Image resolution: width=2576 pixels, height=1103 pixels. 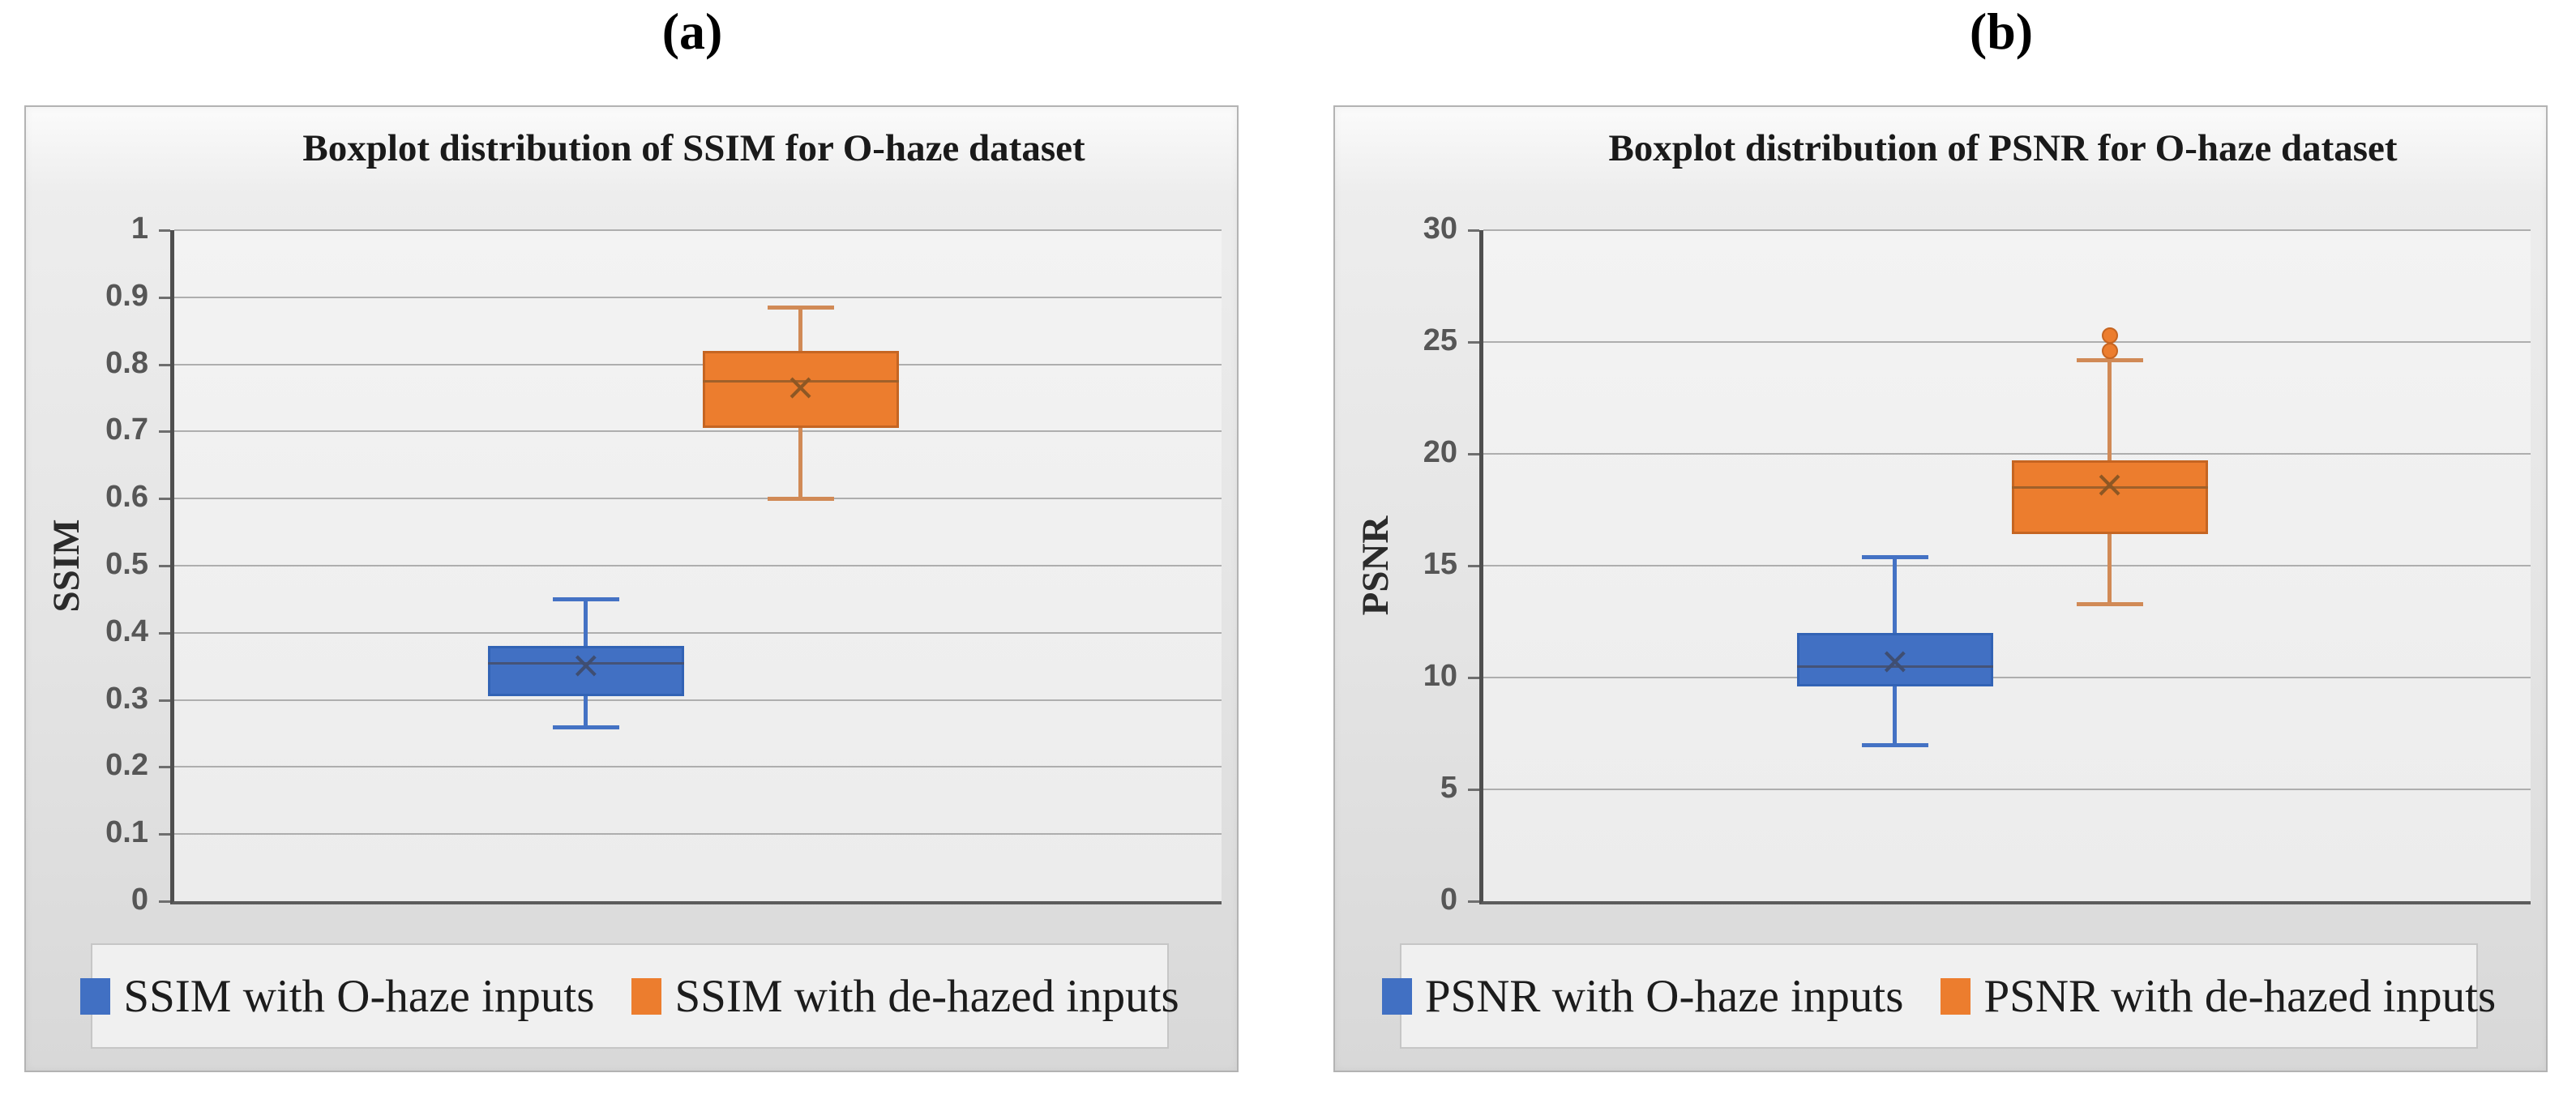 I want to click on y-tick-label: 25, so click(x=1440, y=340).